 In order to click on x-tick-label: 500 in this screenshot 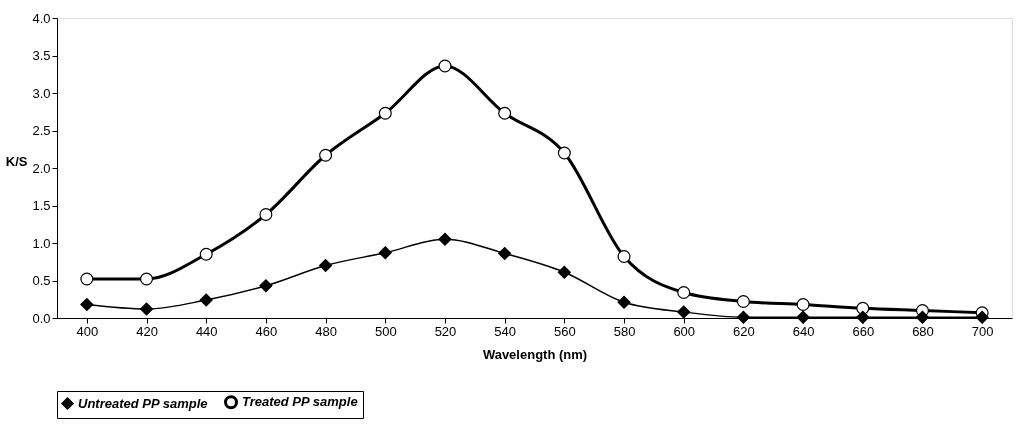, I will do `click(385, 331)`.